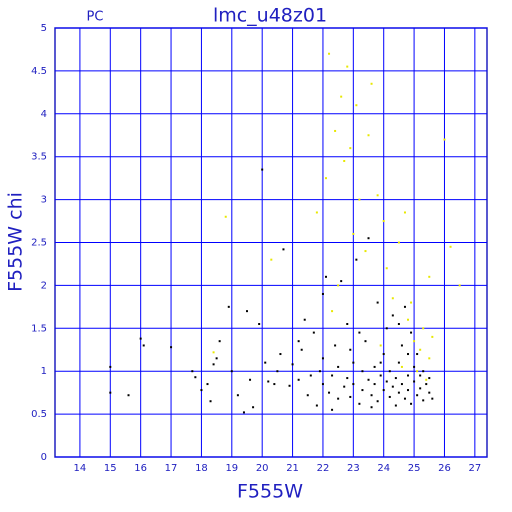  I want to click on chart-title: lmc_u48z01, so click(270, 16).